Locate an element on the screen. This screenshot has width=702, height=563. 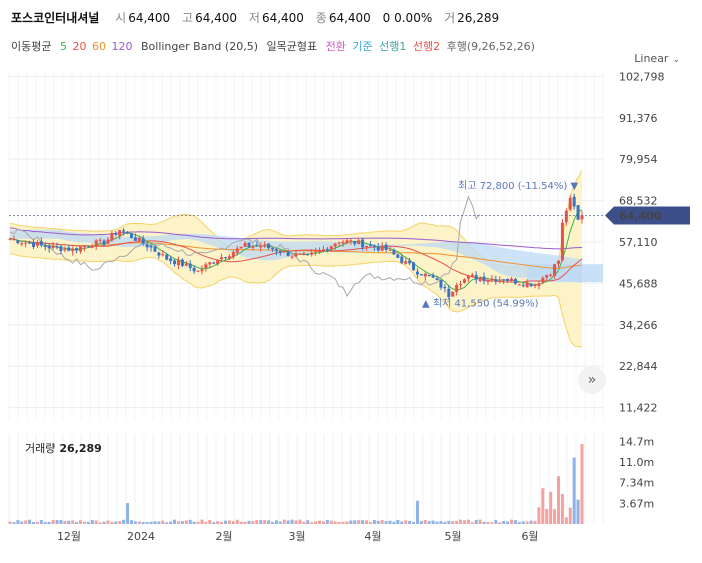
scale-selector: Linear ⌄ is located at coordinates (657, 58).